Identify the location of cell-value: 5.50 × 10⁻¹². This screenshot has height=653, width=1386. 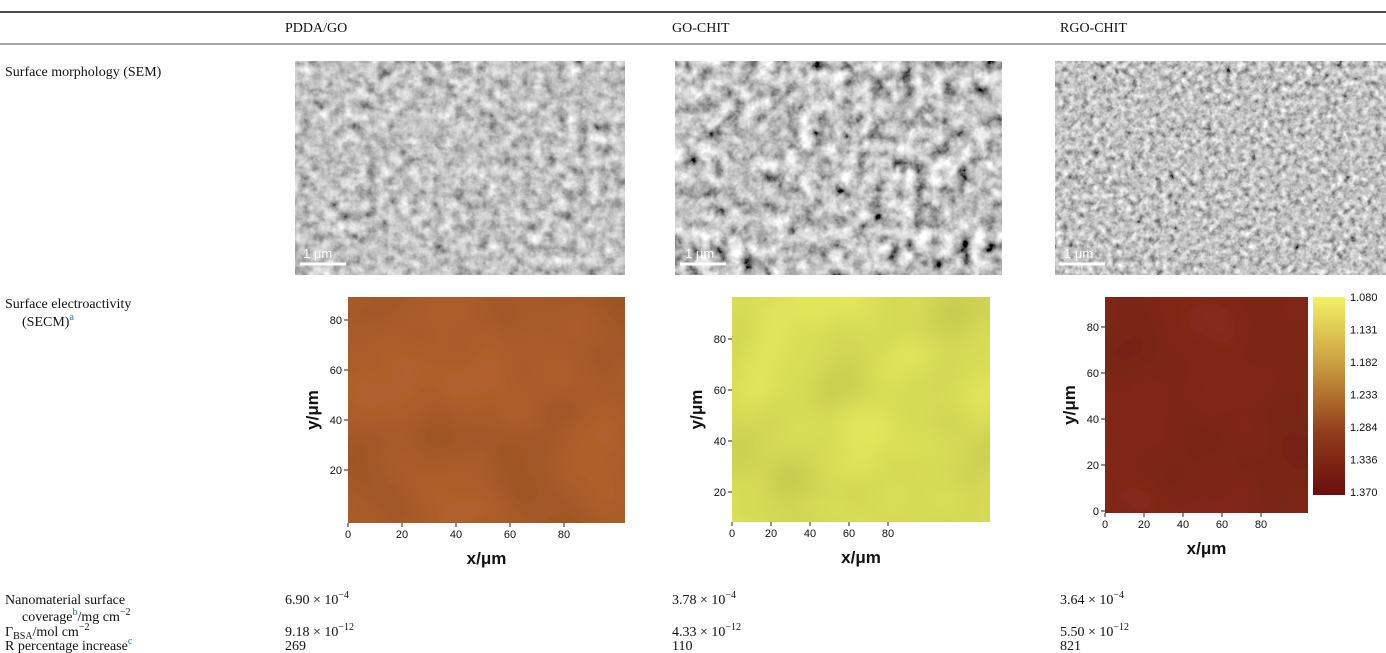
(1094, 631).